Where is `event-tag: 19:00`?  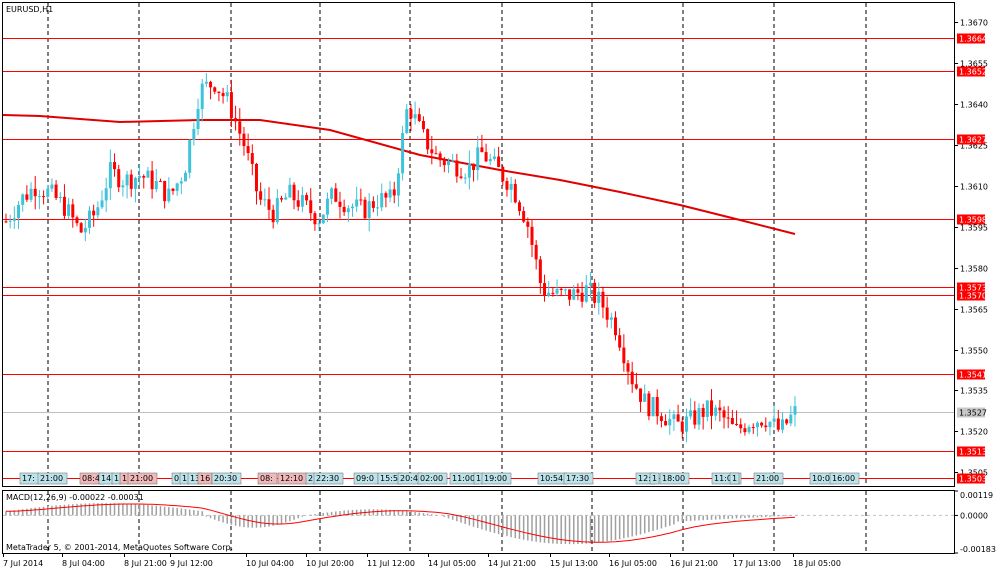
event-tag: 19:00 is located at coordinates (496, 478).